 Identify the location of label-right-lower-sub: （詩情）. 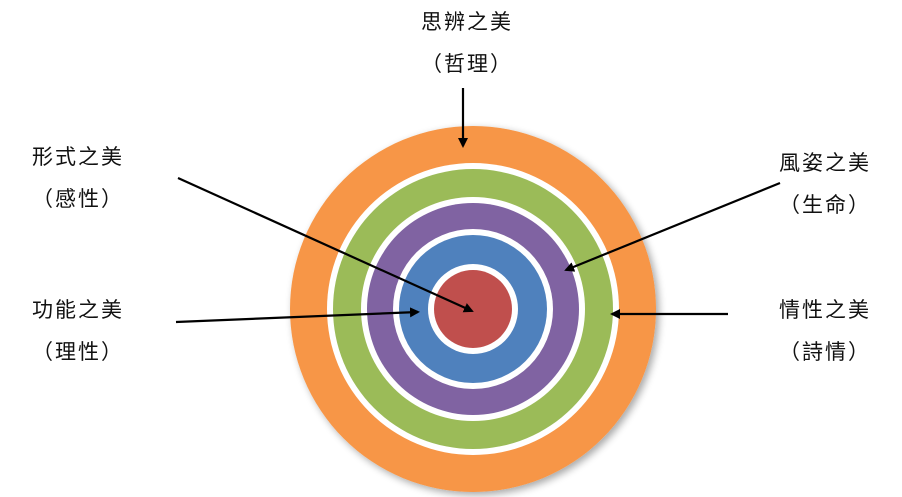
(825, 352).